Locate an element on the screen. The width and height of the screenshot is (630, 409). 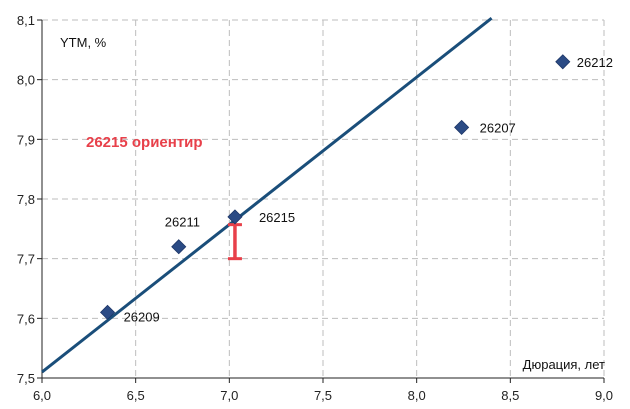
x-tick-label: 9,0 is located at coordinates (604, 395).